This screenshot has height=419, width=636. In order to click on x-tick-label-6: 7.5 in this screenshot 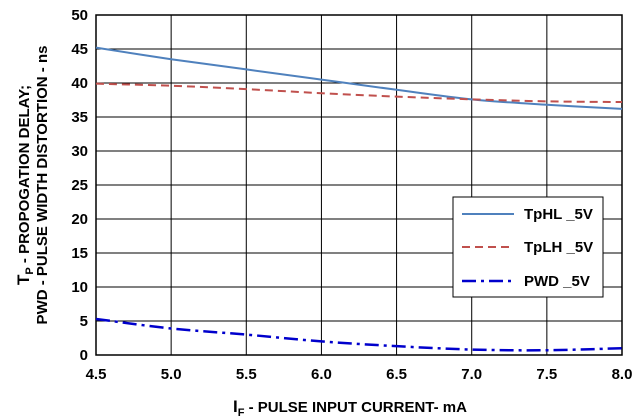, I will do `click(546, 374)`.